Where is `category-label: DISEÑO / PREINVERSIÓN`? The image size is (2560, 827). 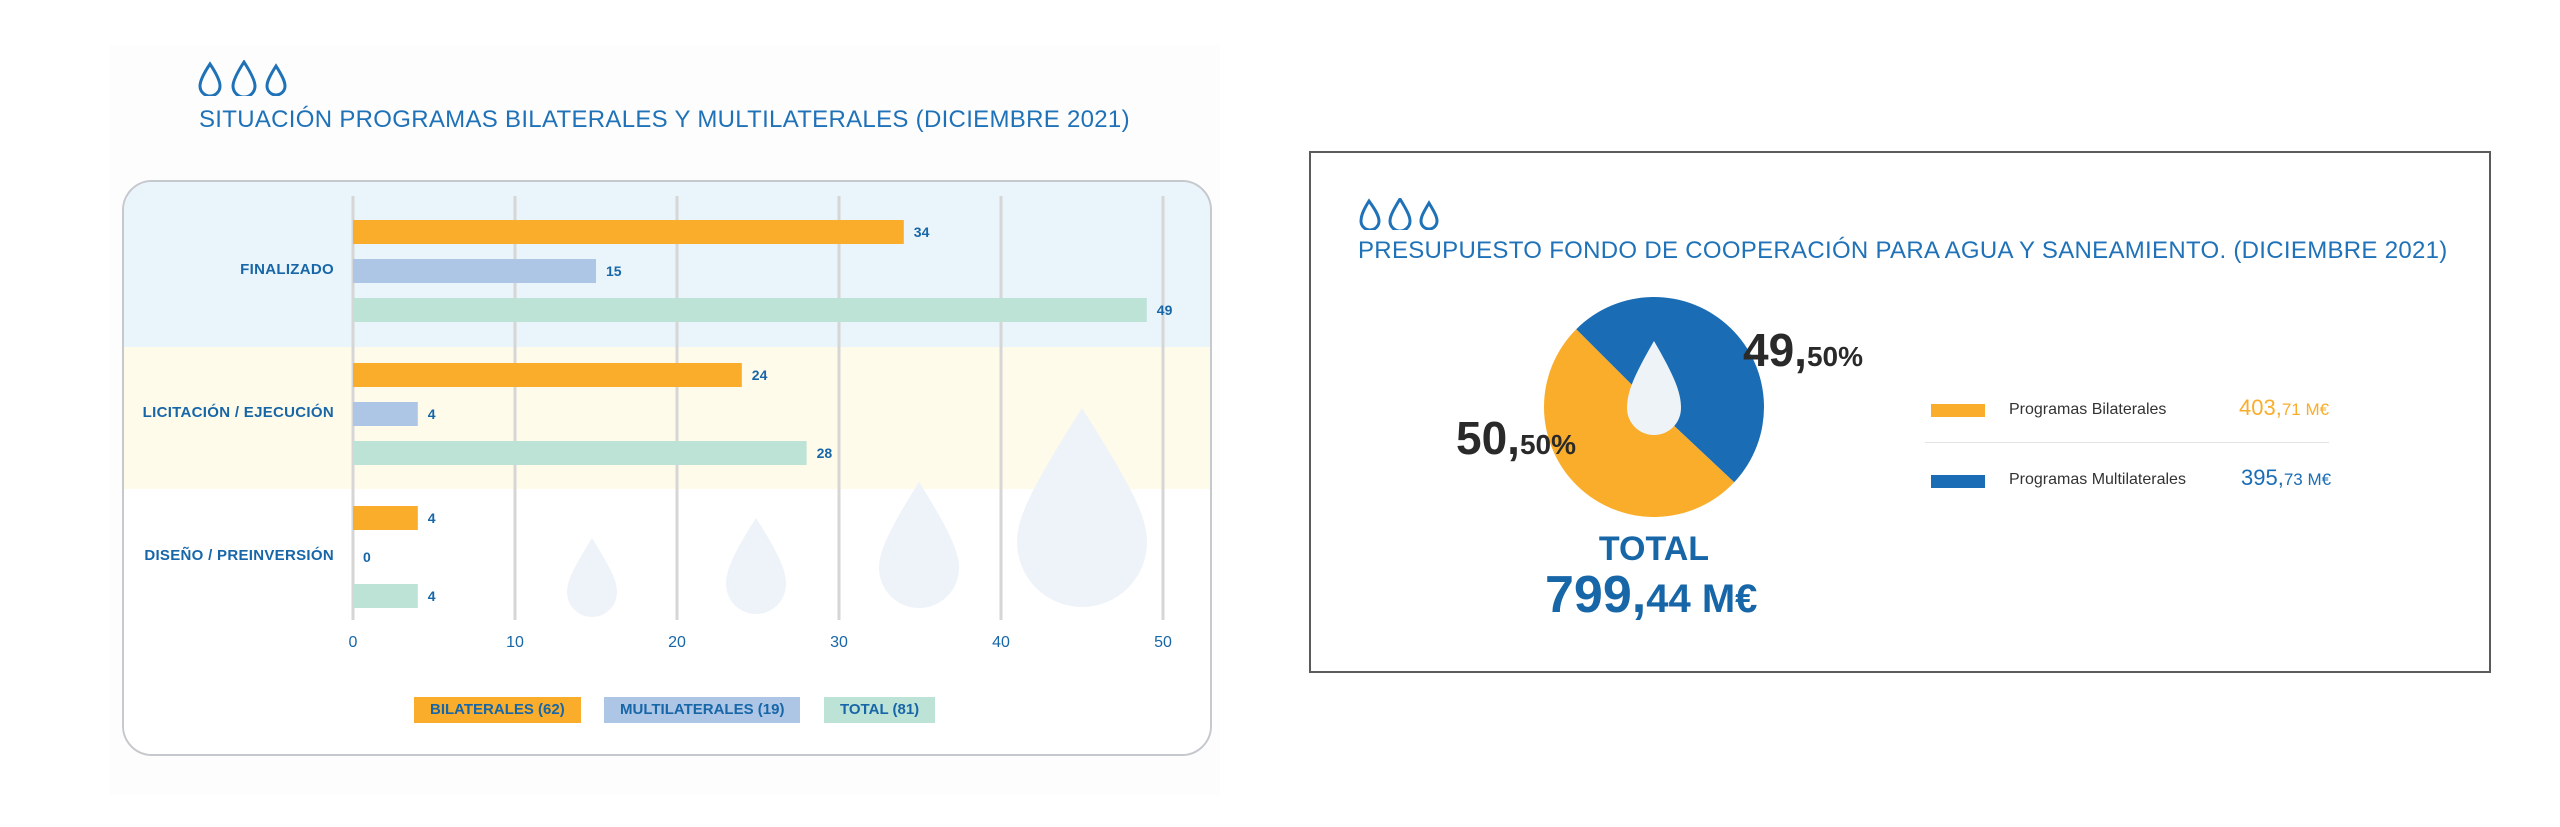 category-label: DISEÑO / PREINVERSIÓN is located at coordinates (239, 555).